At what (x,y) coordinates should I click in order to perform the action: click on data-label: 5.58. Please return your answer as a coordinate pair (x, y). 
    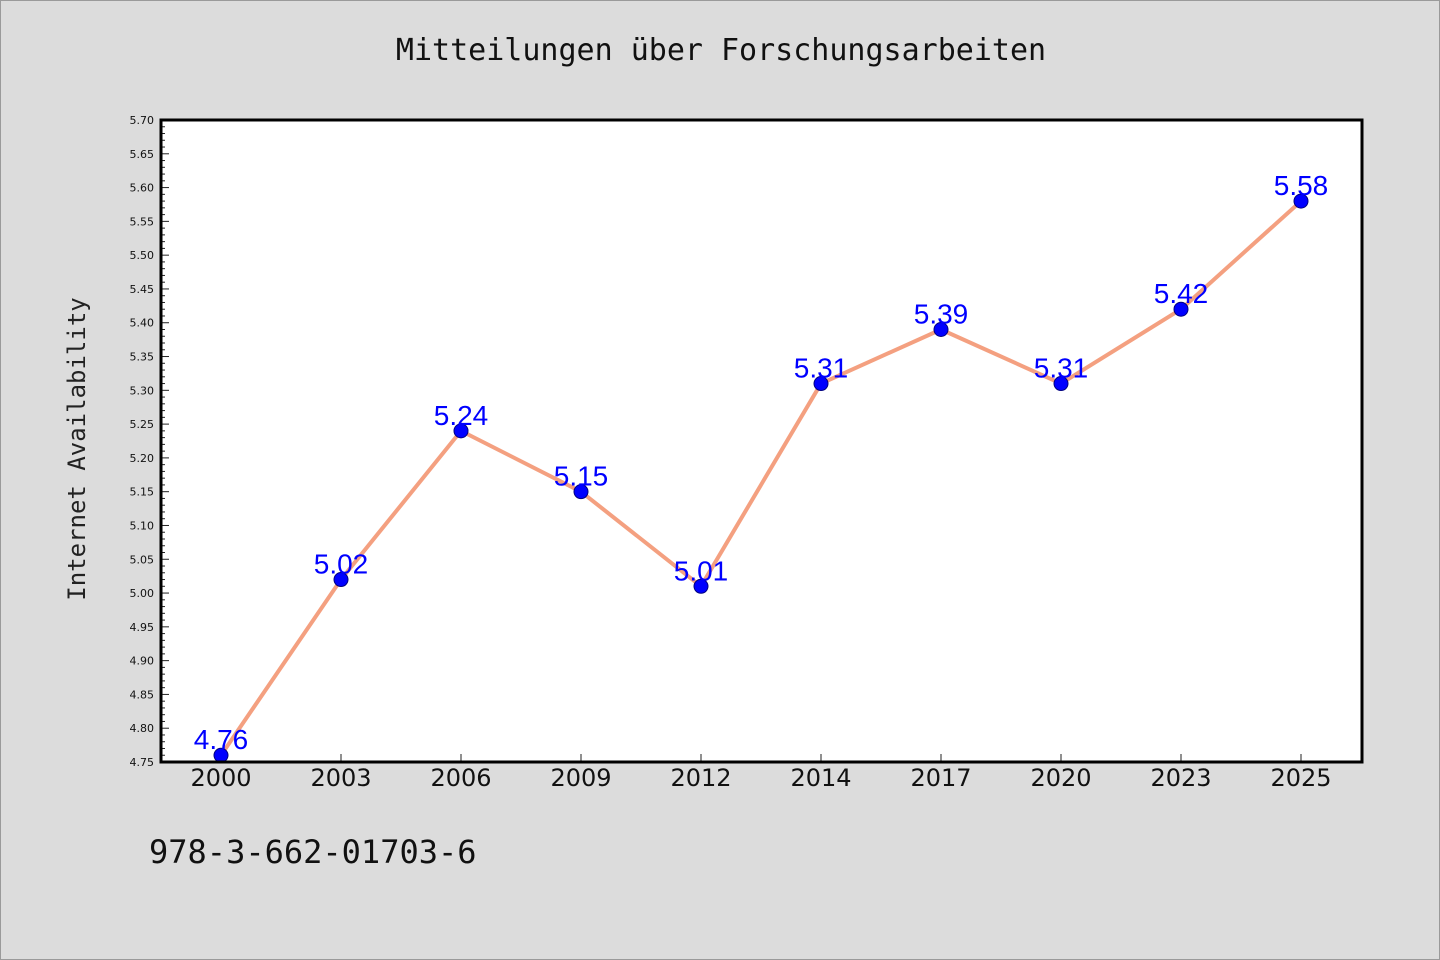
    Looking at the image, I should click on (1301, 185).